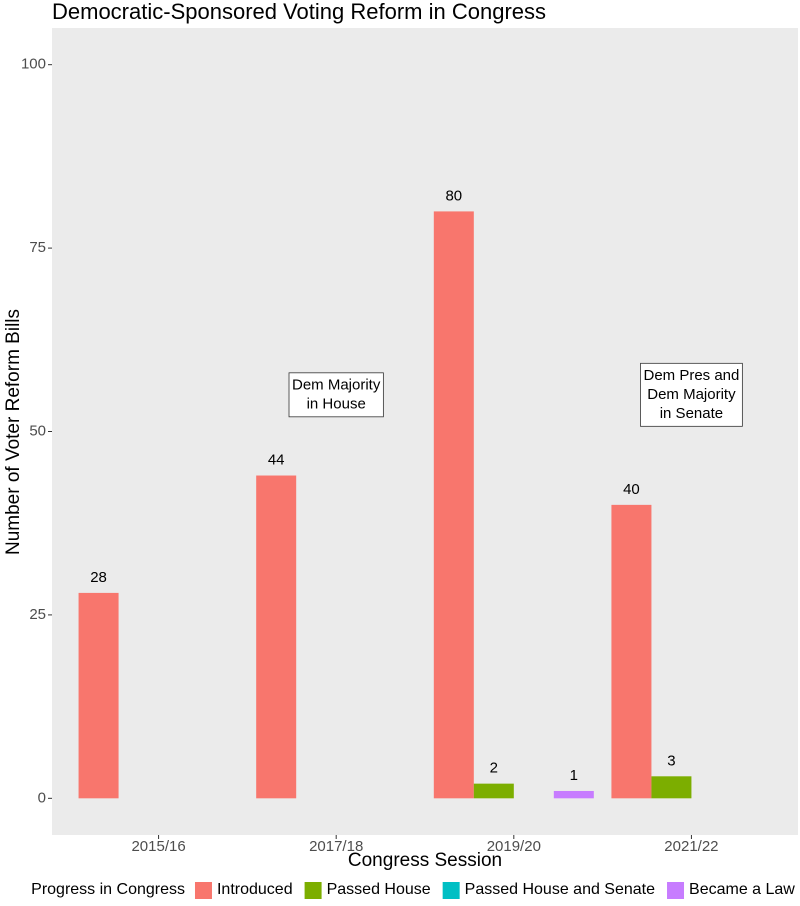 This screenshot has height=906, width=800. I want to click on x-axis-title: Congress Session, so click(425, 860).